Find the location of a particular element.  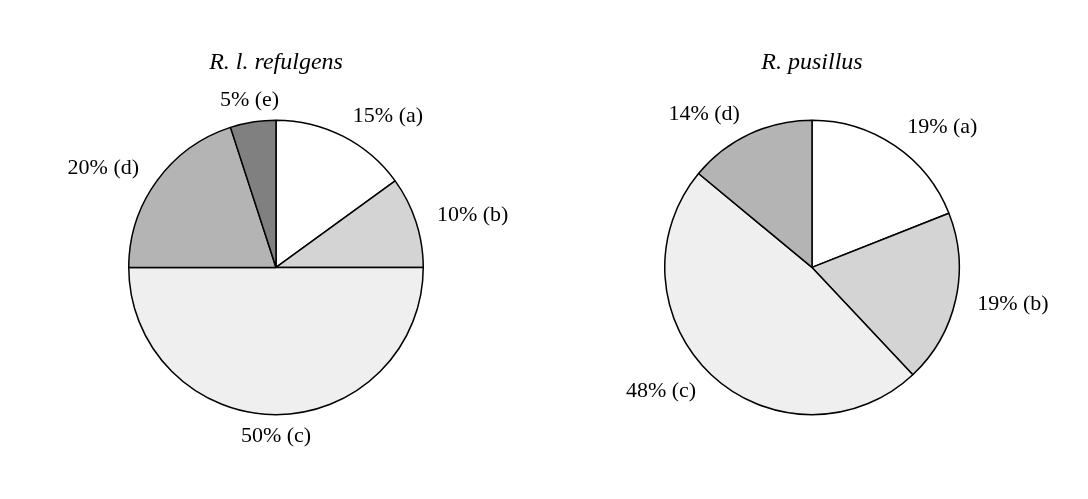

slice-label: 48% (c) is located at coordinates (661, 389).